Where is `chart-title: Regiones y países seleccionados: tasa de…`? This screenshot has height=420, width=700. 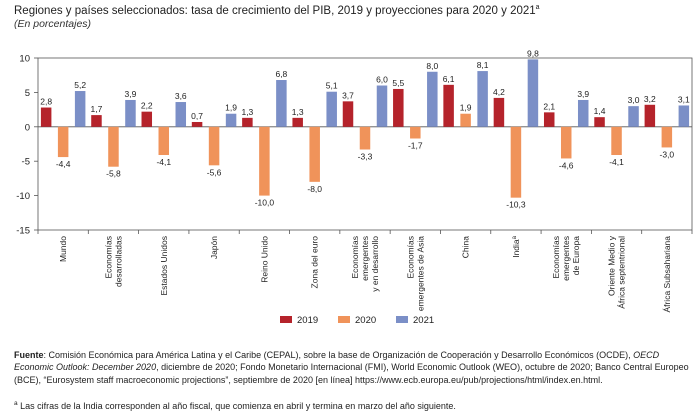 chart-title: Regiones y países seleccionados: tasa de… is located at coordinates (277, 10).